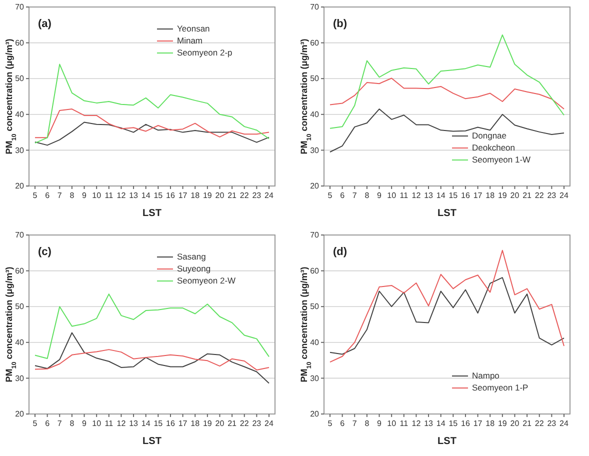 The width and height of the screenshot is (589, 456). What do you see at coordinates (190, 41) in the screenshot?
I see `legend-label: Minam` at bounding box center [190, 41].